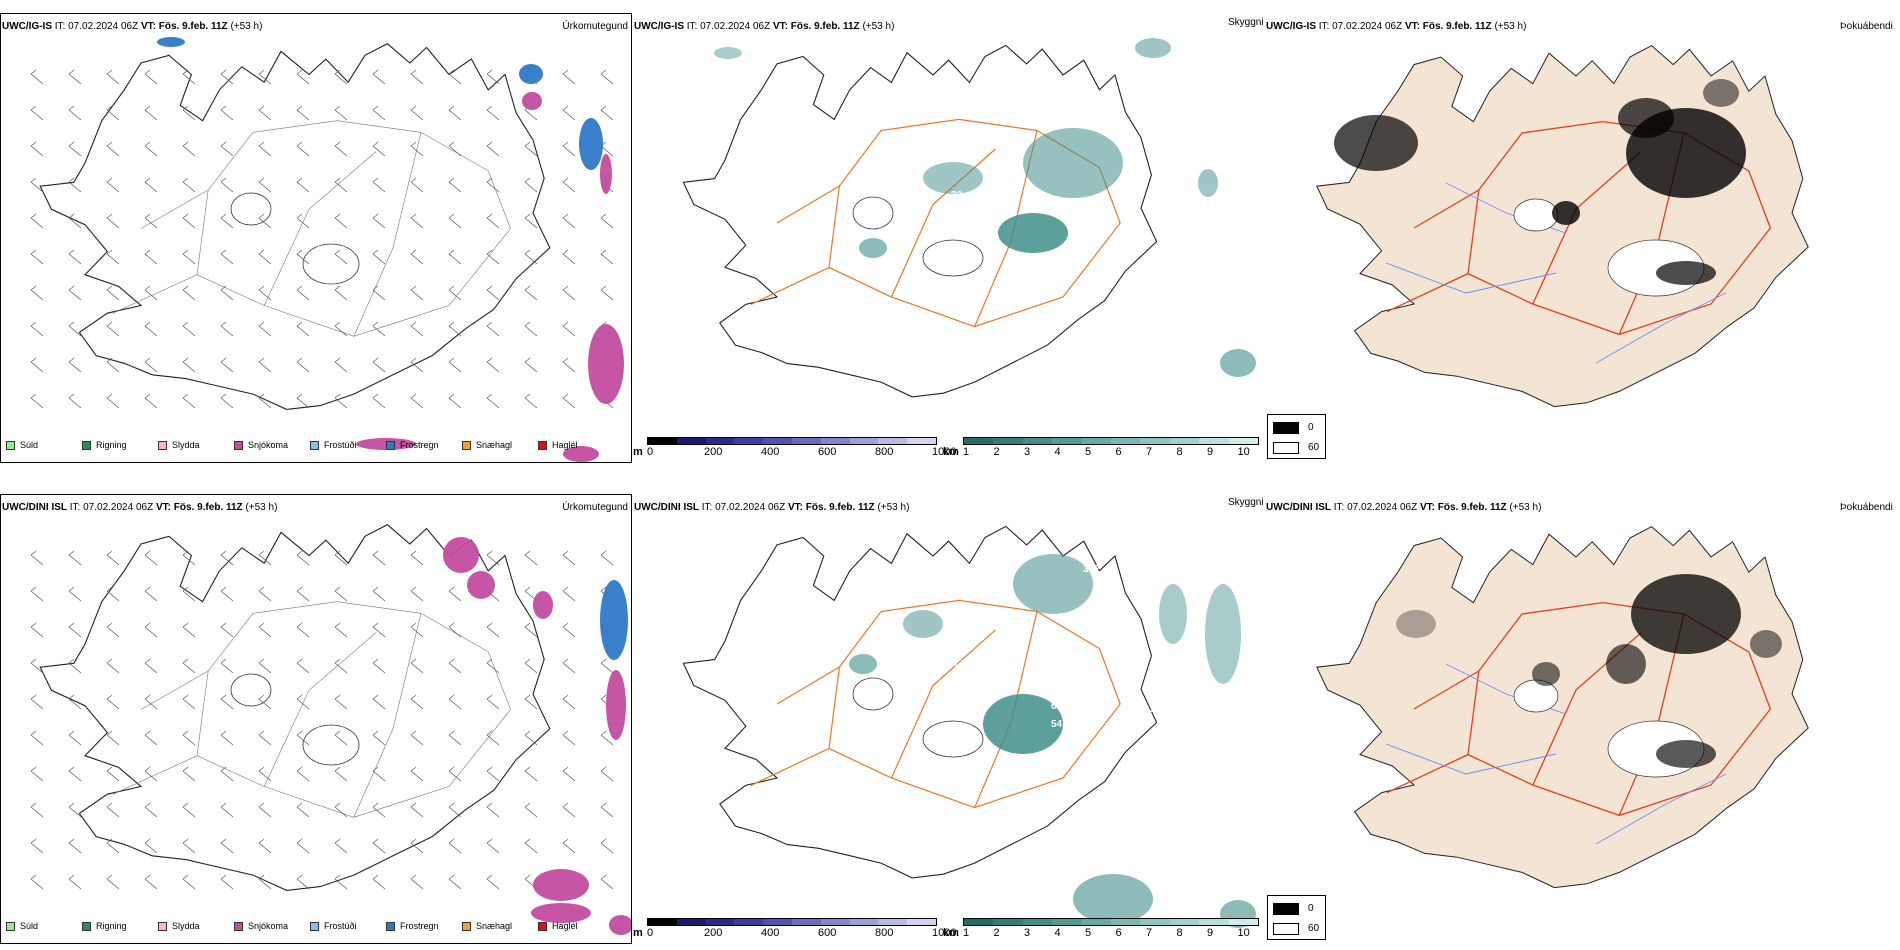  Describe the element at coordinates (111, 926) in the screenshot. I see `legend-label: Rigning` at that location.